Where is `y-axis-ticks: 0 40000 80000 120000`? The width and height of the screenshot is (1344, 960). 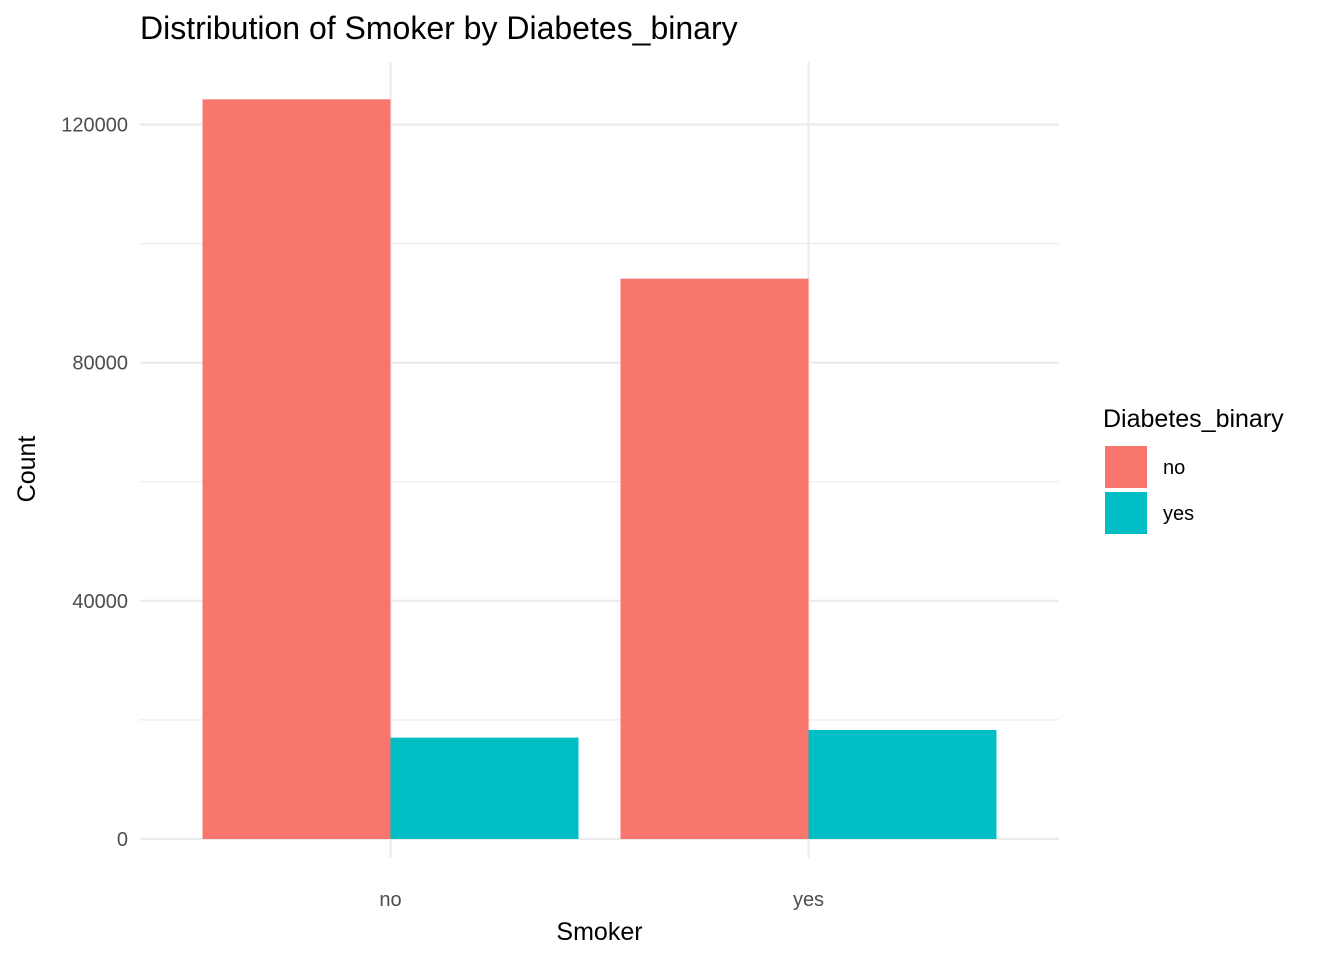
y-axis-ticks: 0 40000 80000 120000 is located at coordinates (94, 483).